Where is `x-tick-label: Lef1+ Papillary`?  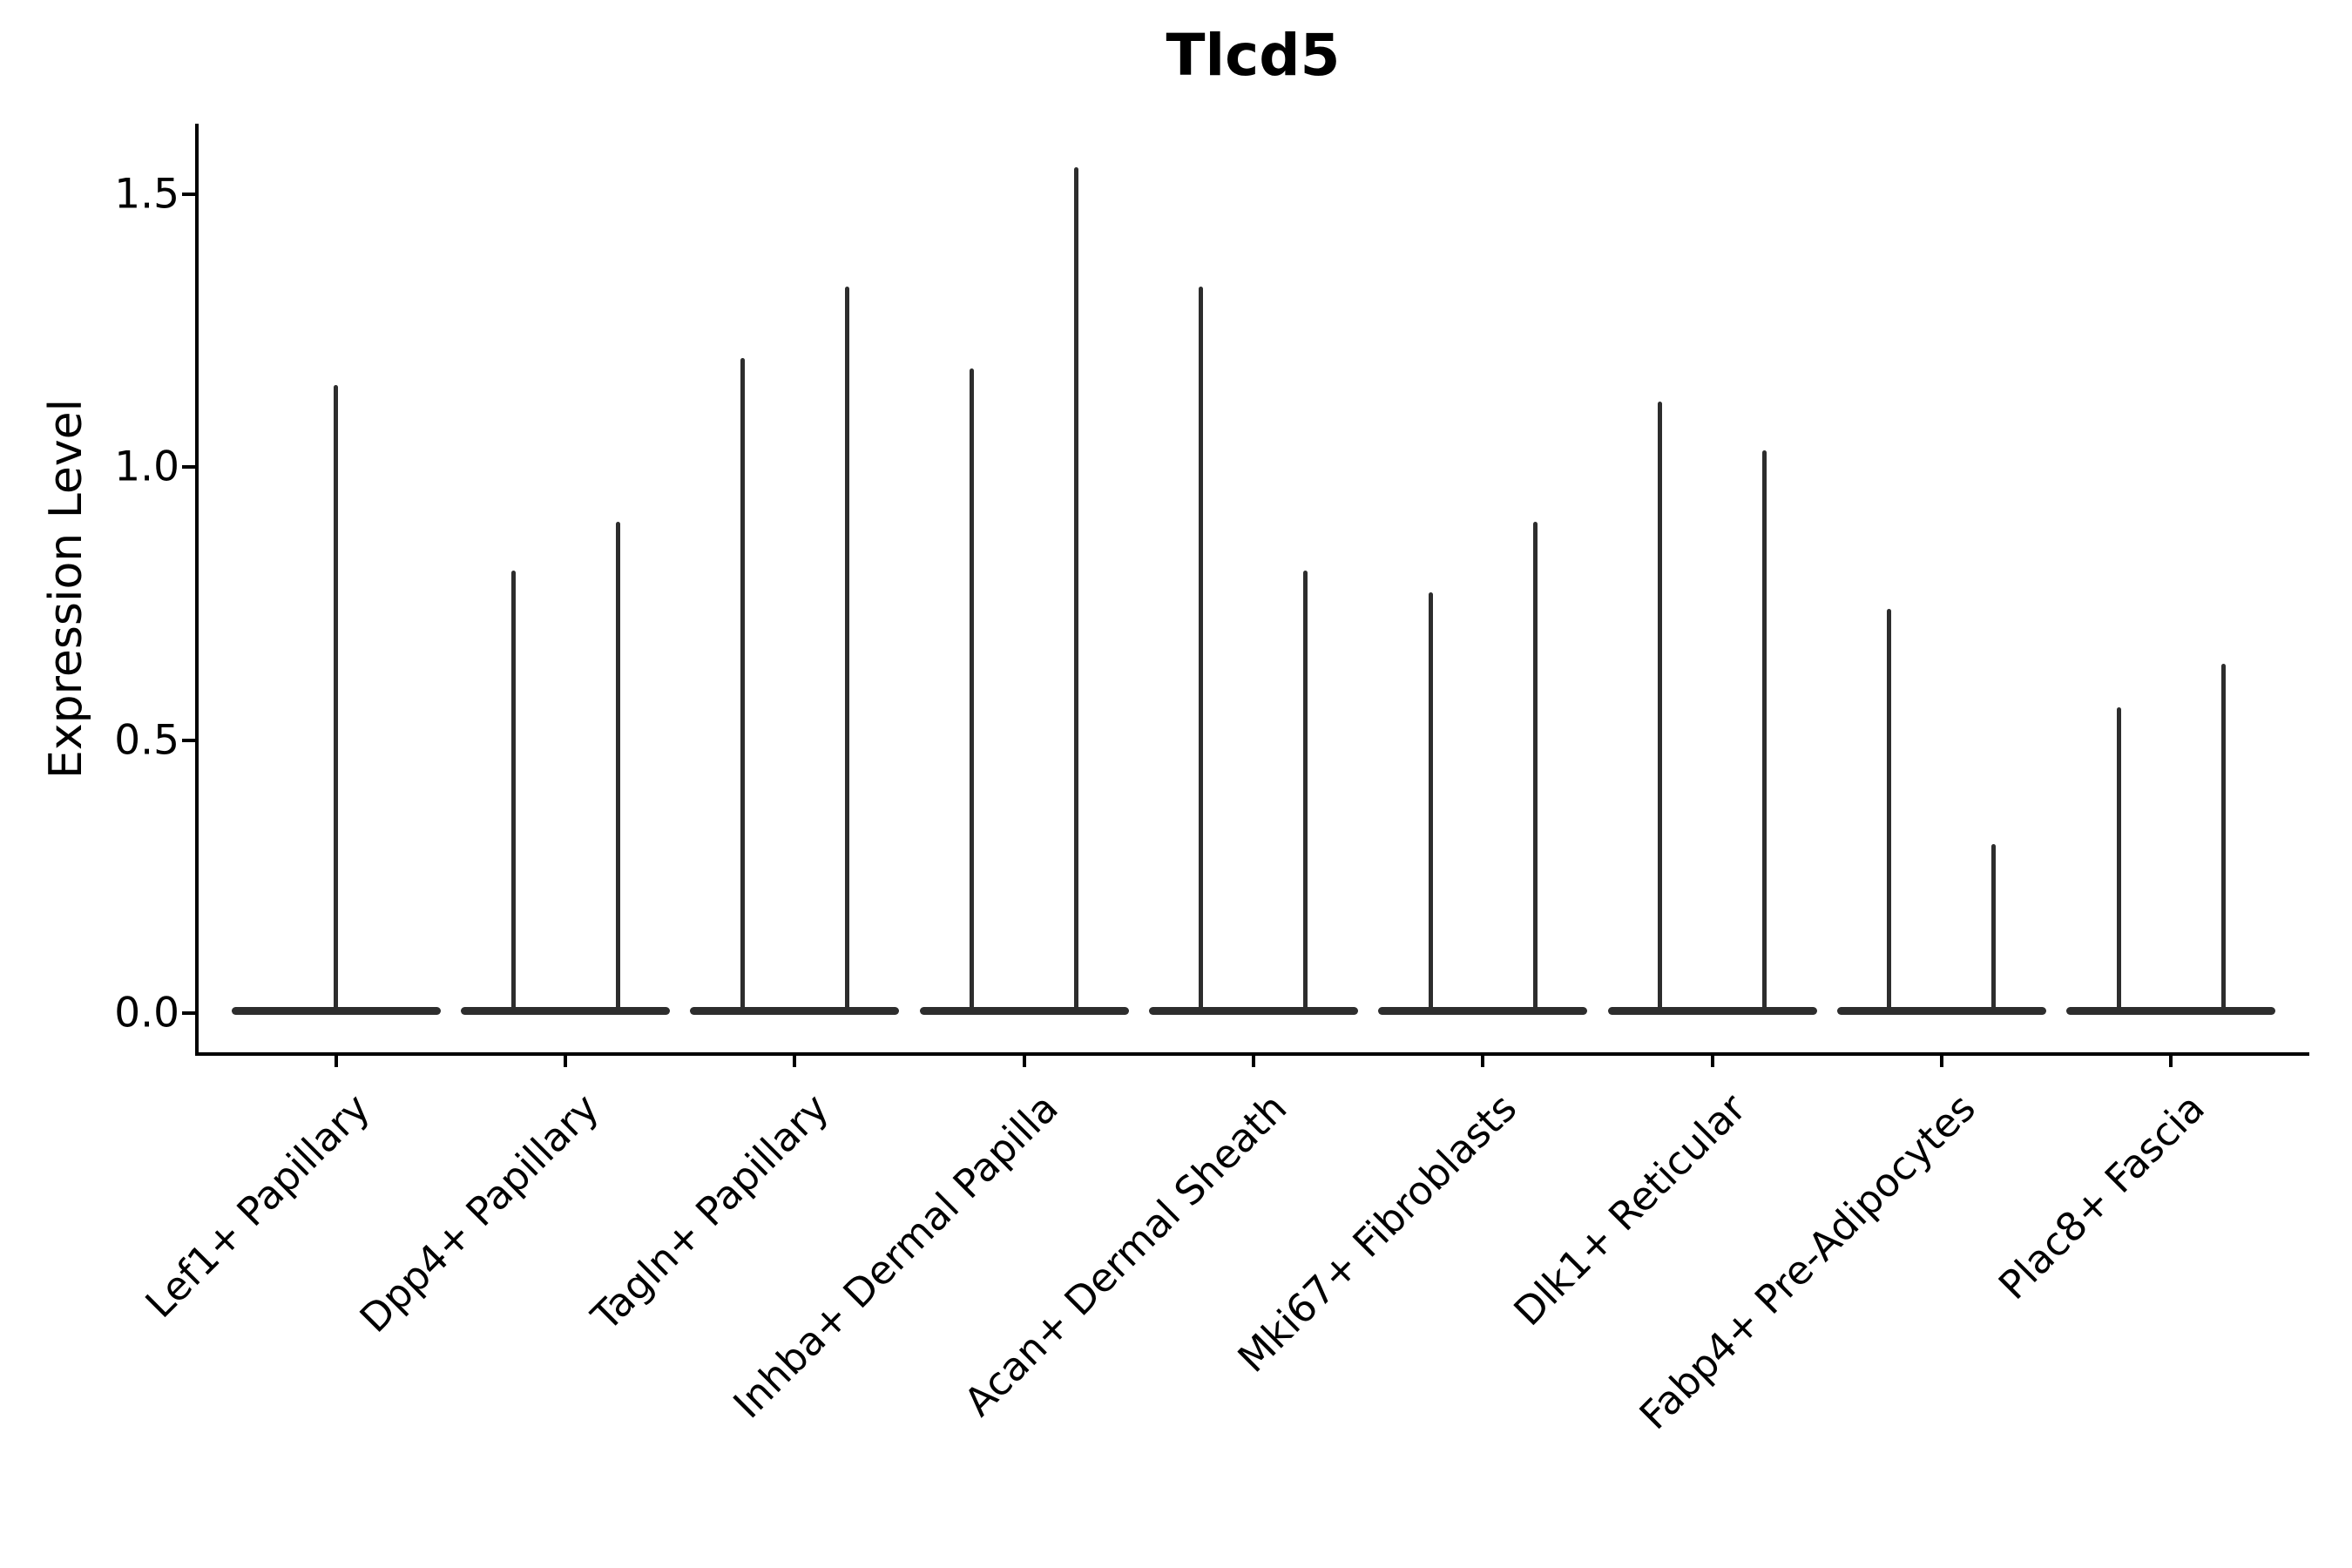 x-tick-label: Lef1+ Papillary is located at coordinates (257, 1206).